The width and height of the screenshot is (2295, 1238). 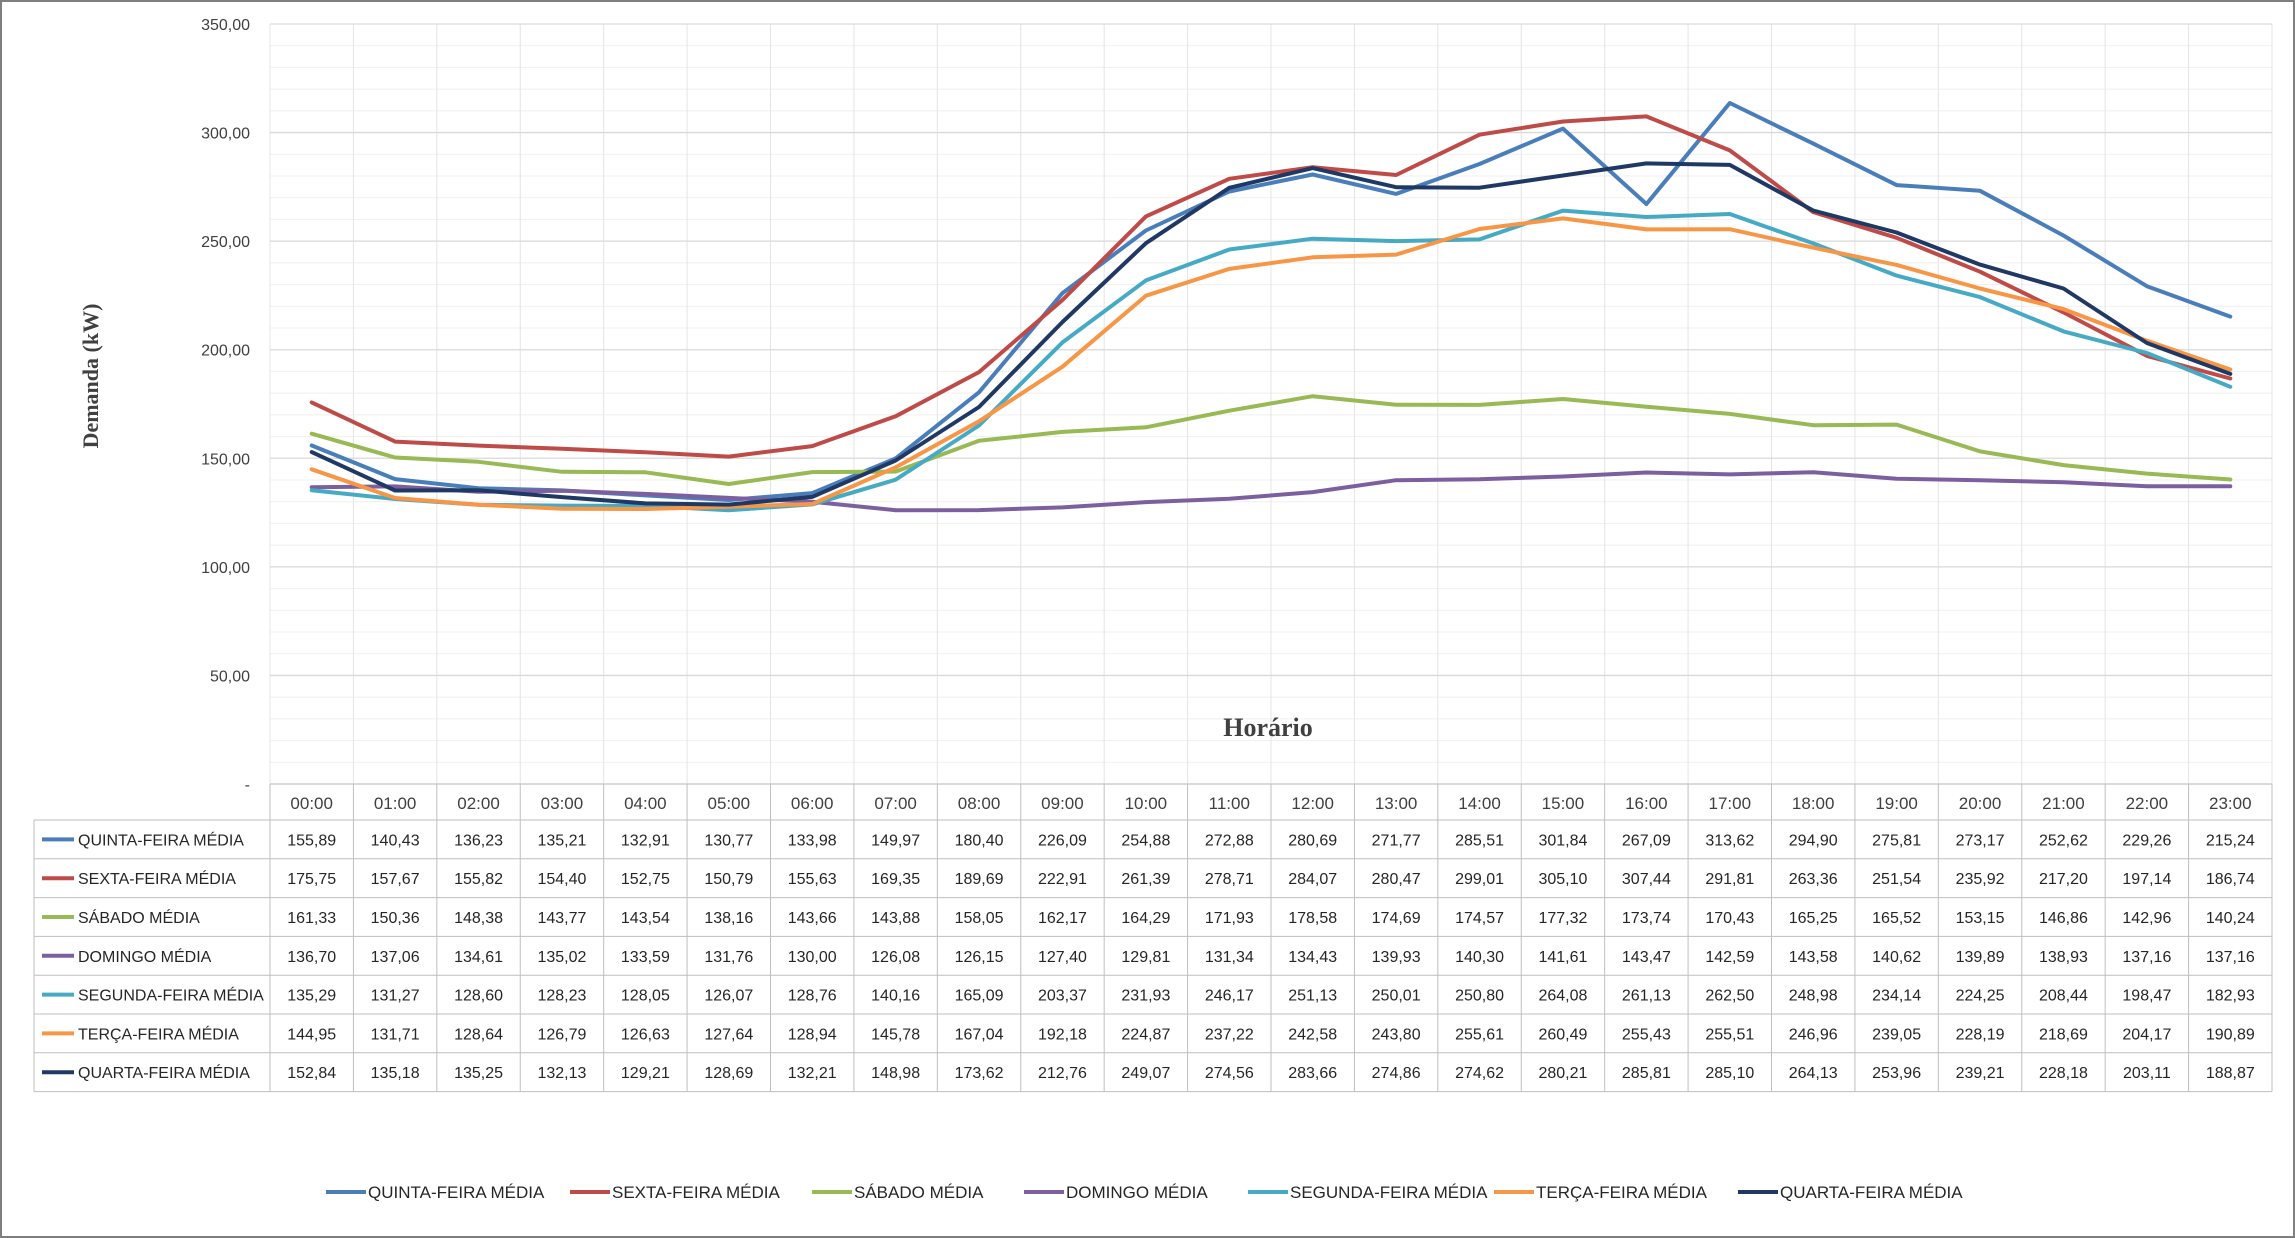 I want to click on data-label: 275,81, so click(x=1896, y=840).